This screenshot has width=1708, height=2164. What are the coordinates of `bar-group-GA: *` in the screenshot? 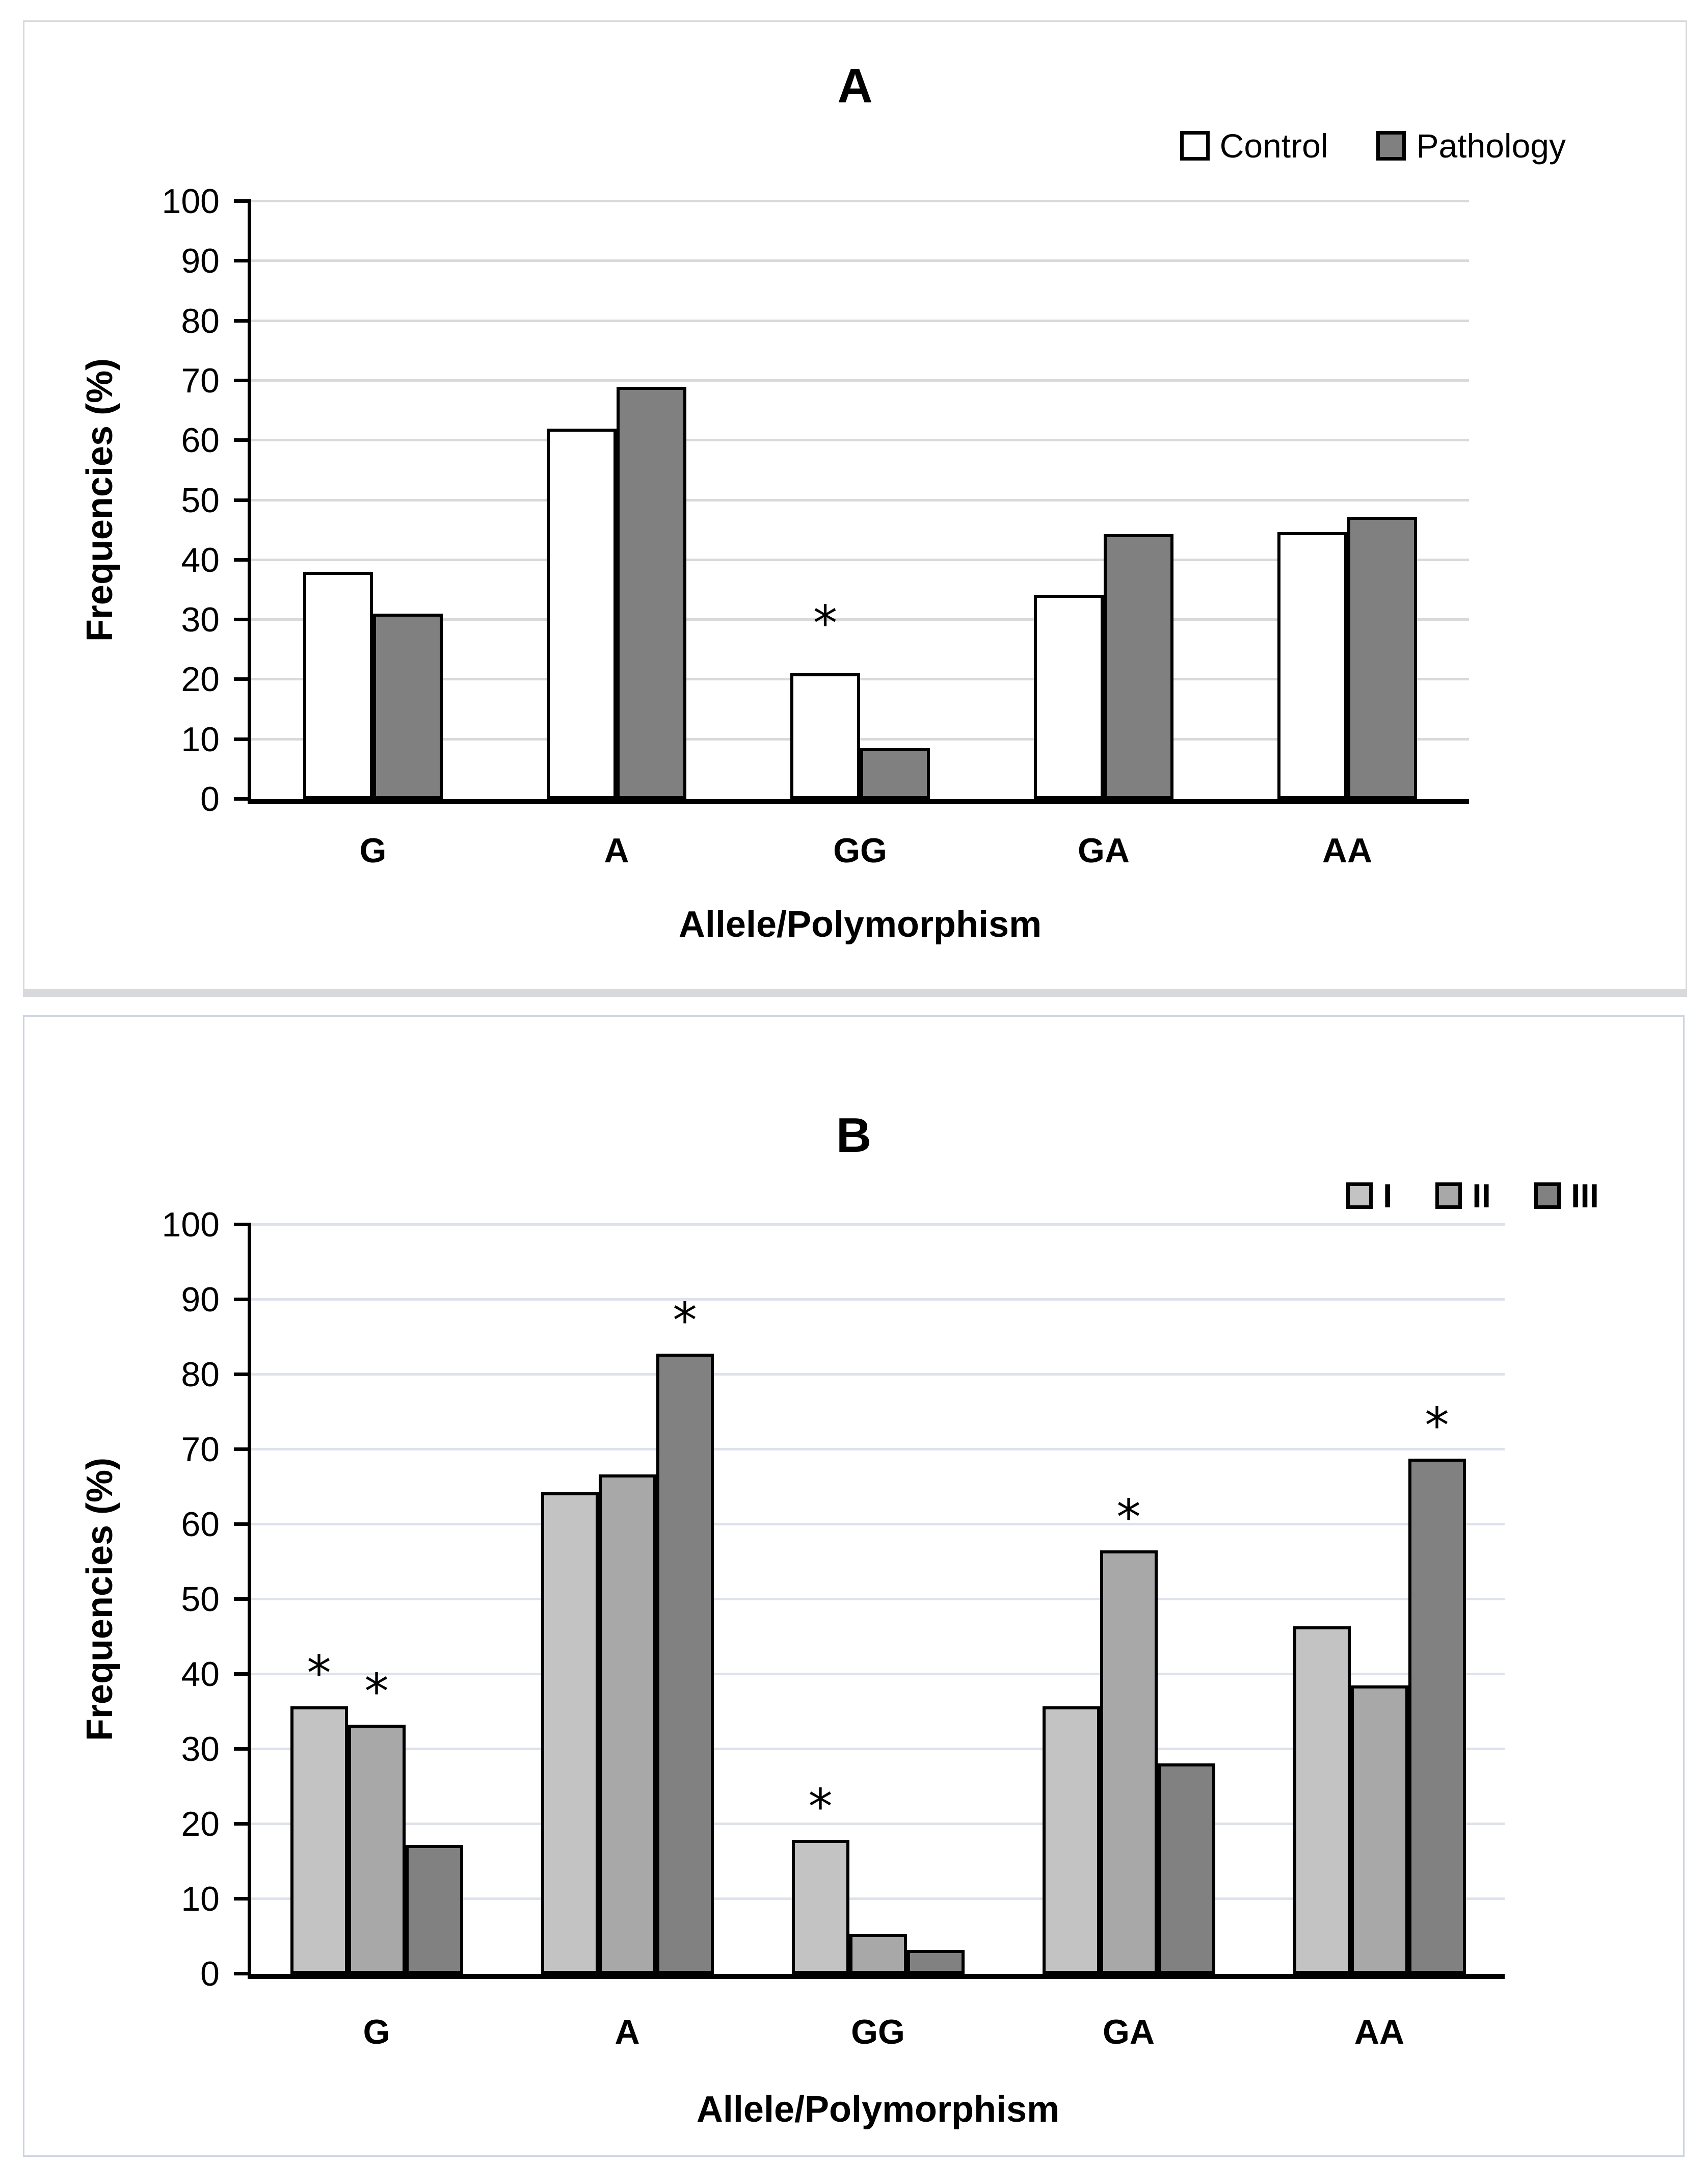 It's located at (1128, 1599).